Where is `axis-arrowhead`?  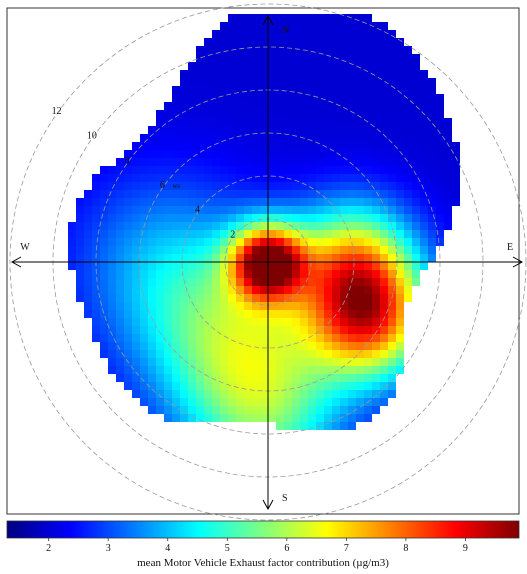
axis-arrowhead is located at coordinates (16, 262).